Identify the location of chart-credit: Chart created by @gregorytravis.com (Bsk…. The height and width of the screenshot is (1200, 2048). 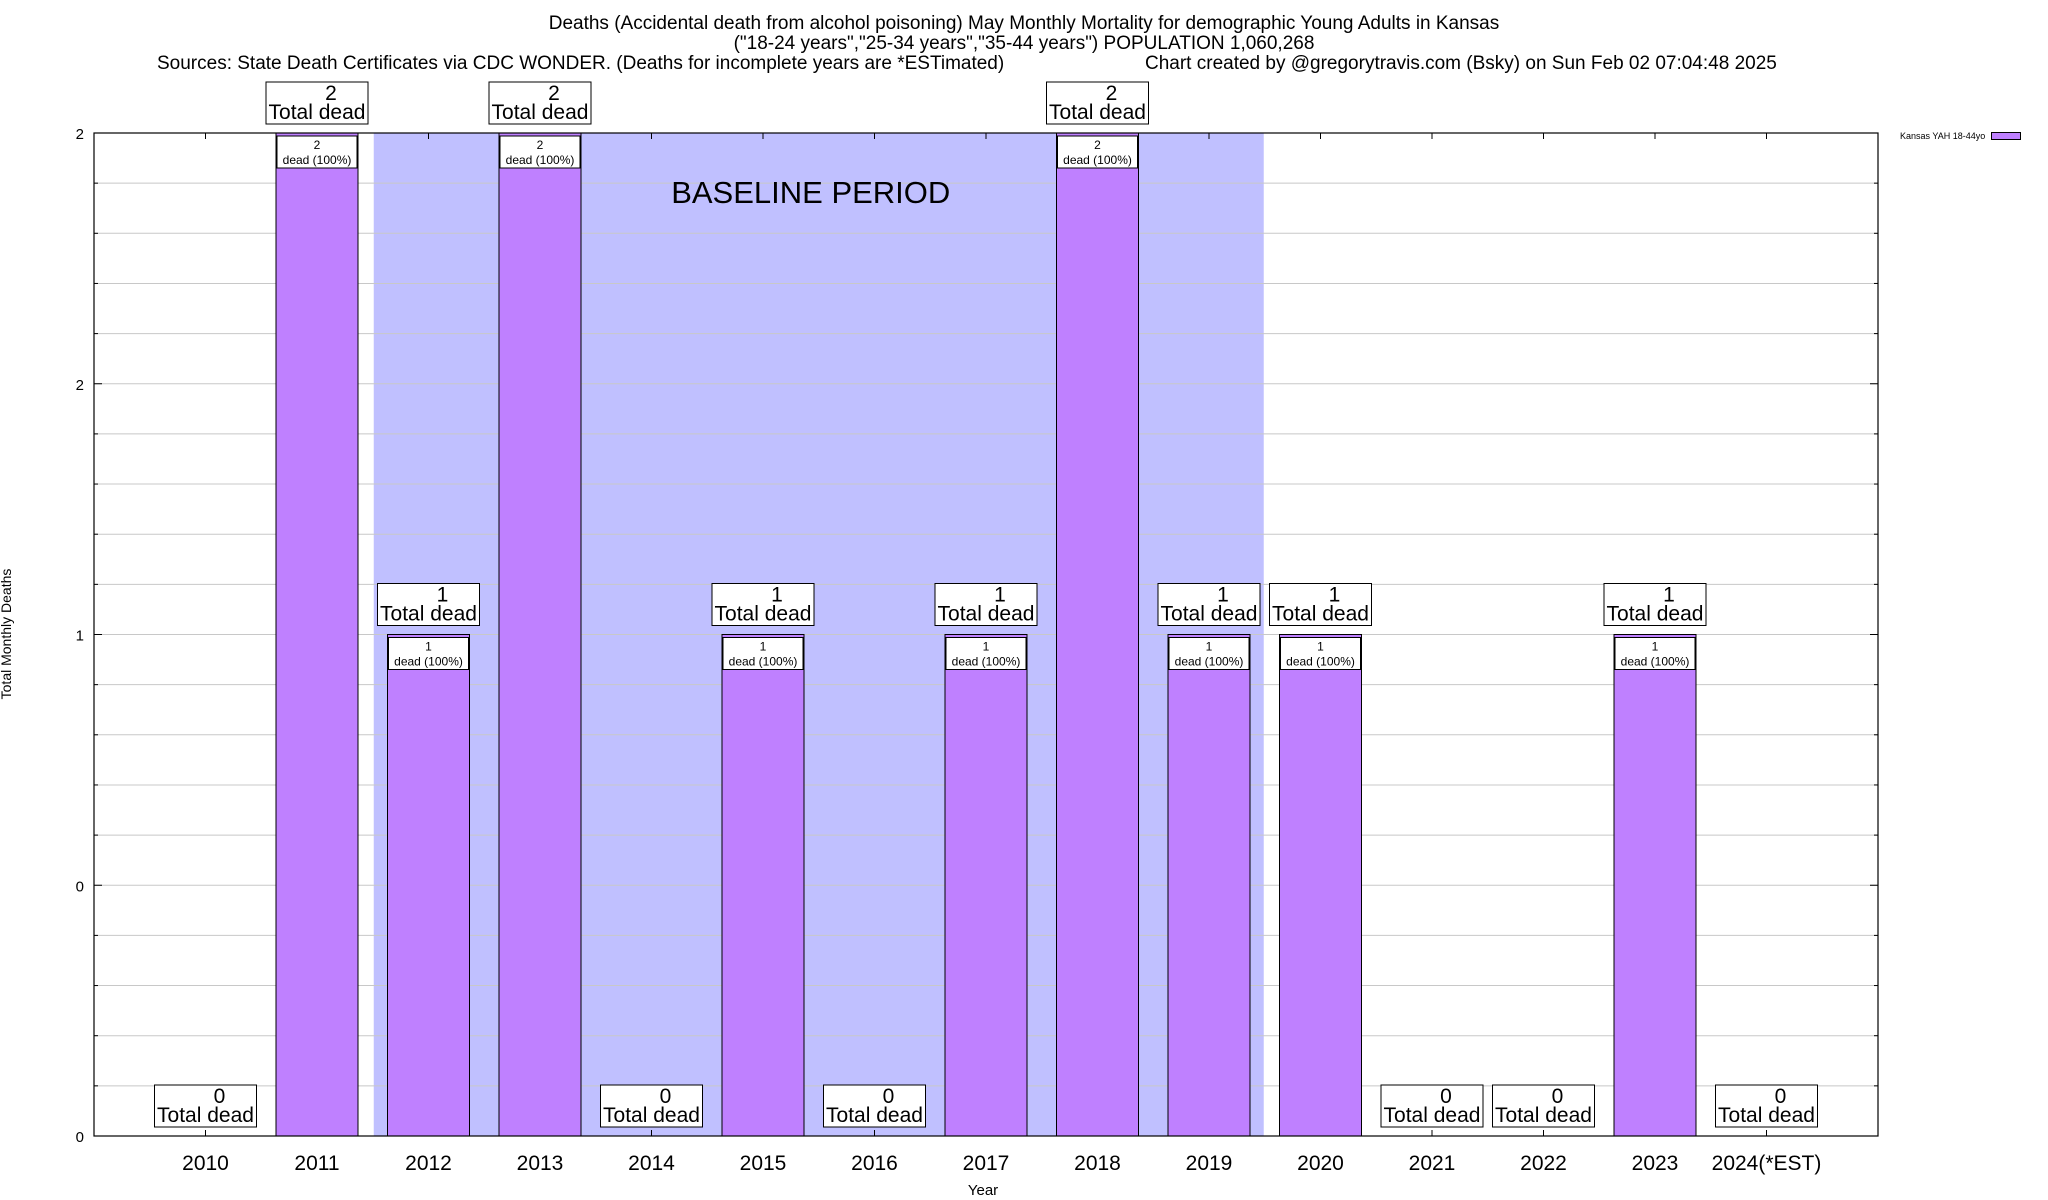
(1461, 63).